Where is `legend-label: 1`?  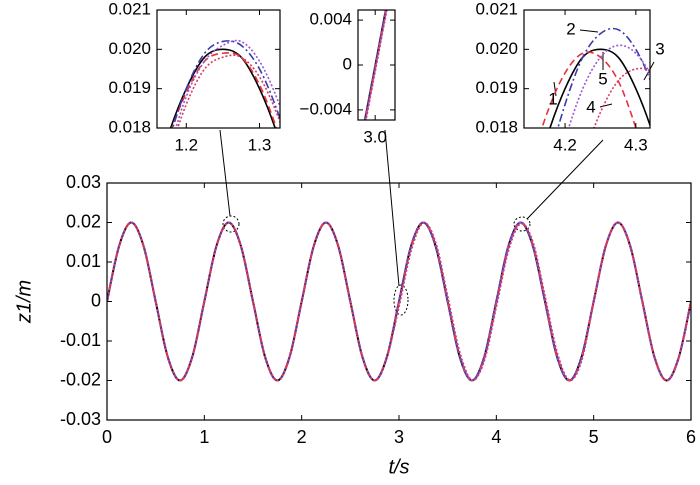
legend-label: 1 is located at coordinates (552, 98).